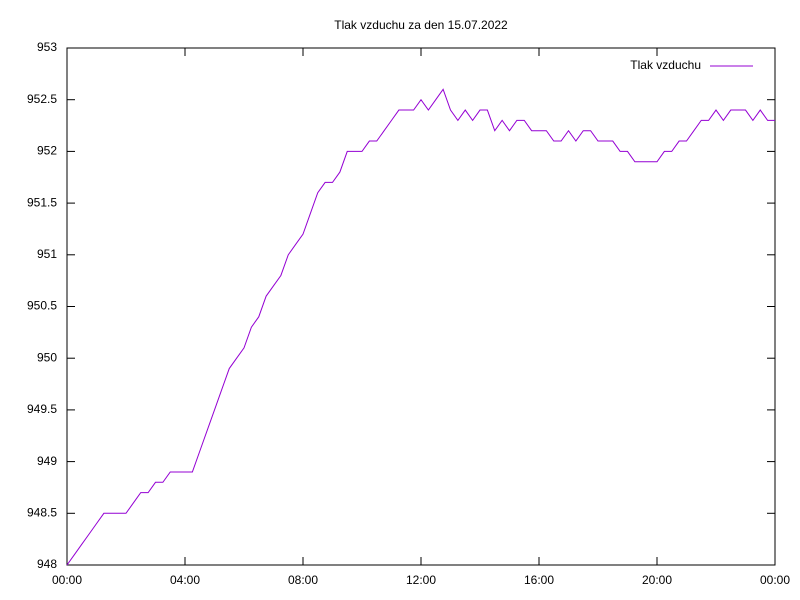 The height and width of the screenshot is (600, 800). Describe the element at coordinates (665, 65) in the screenshot. I see `legend-label: Tlak vzduchu` at that location.